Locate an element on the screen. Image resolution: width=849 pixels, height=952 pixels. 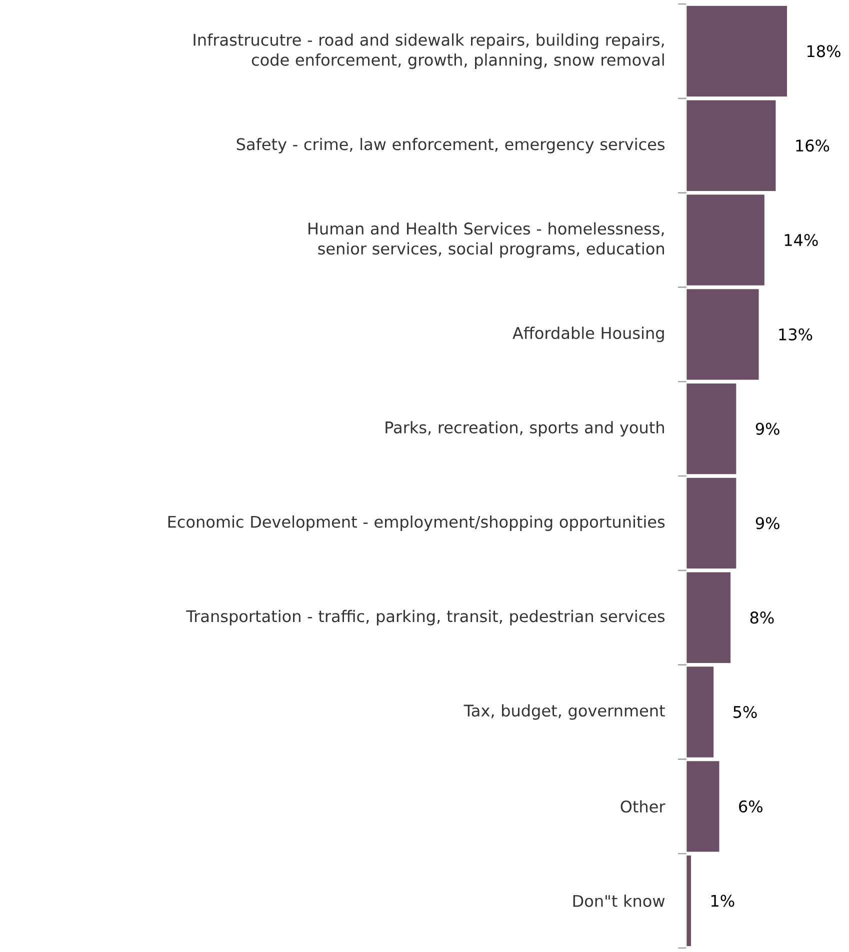
y-tick-label: Affordable Housing is located at coordinates (588, 334).